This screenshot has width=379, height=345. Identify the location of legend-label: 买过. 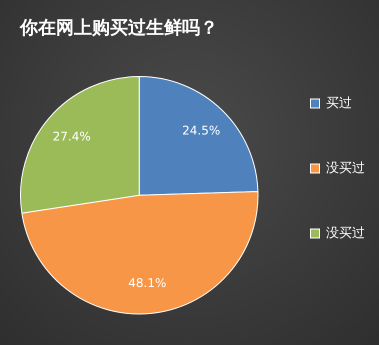
(339, 103).